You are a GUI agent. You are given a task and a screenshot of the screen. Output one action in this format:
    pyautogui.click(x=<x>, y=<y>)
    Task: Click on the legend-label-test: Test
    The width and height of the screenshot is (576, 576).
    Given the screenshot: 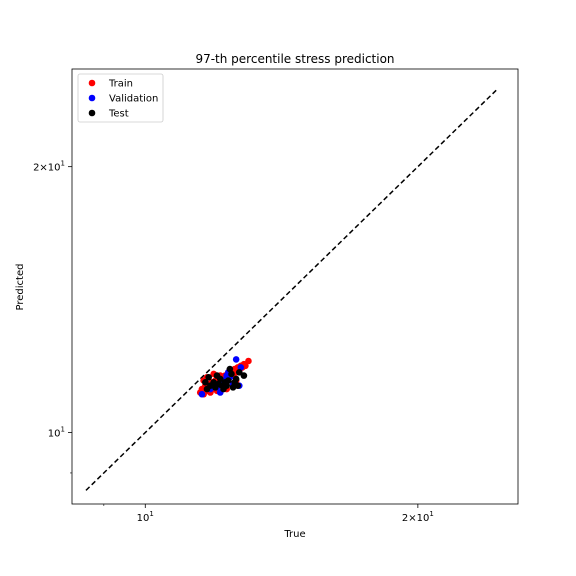 What is the action you would take?
    pyautogui.click(x=118, y=114)
    